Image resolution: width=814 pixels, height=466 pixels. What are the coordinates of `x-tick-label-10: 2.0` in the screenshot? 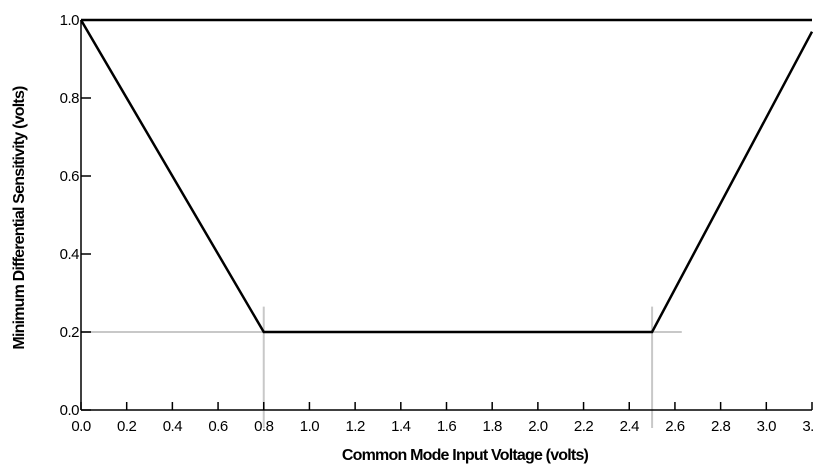 It's located at (538, 426).